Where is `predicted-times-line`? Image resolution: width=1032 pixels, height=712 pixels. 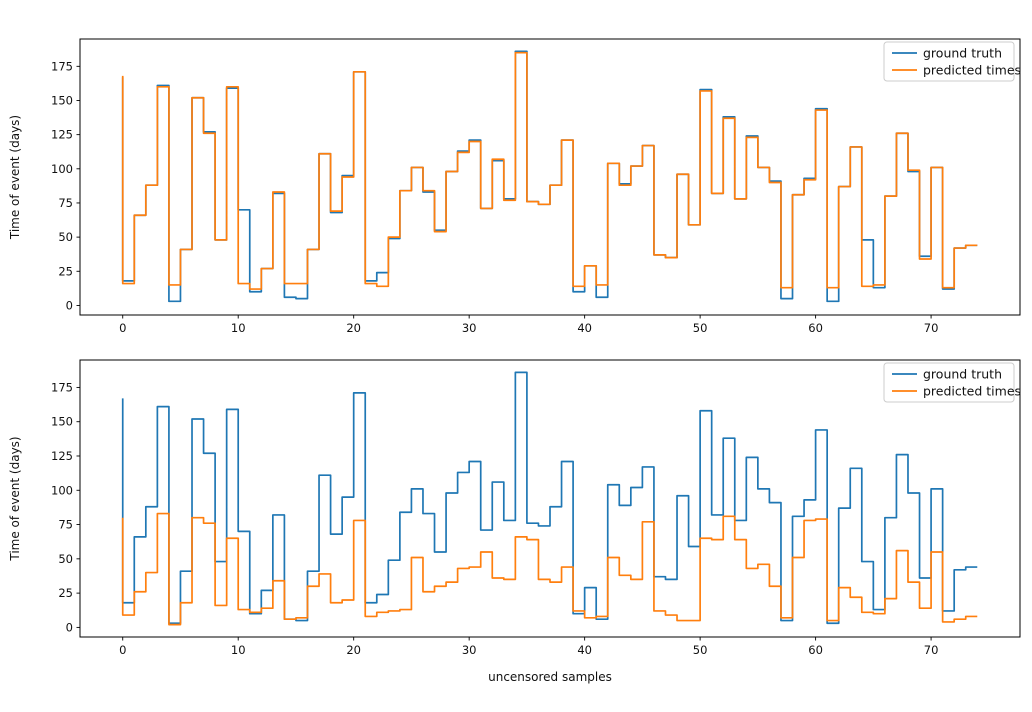
predicted-times-line is located at coordinates (549, 569).